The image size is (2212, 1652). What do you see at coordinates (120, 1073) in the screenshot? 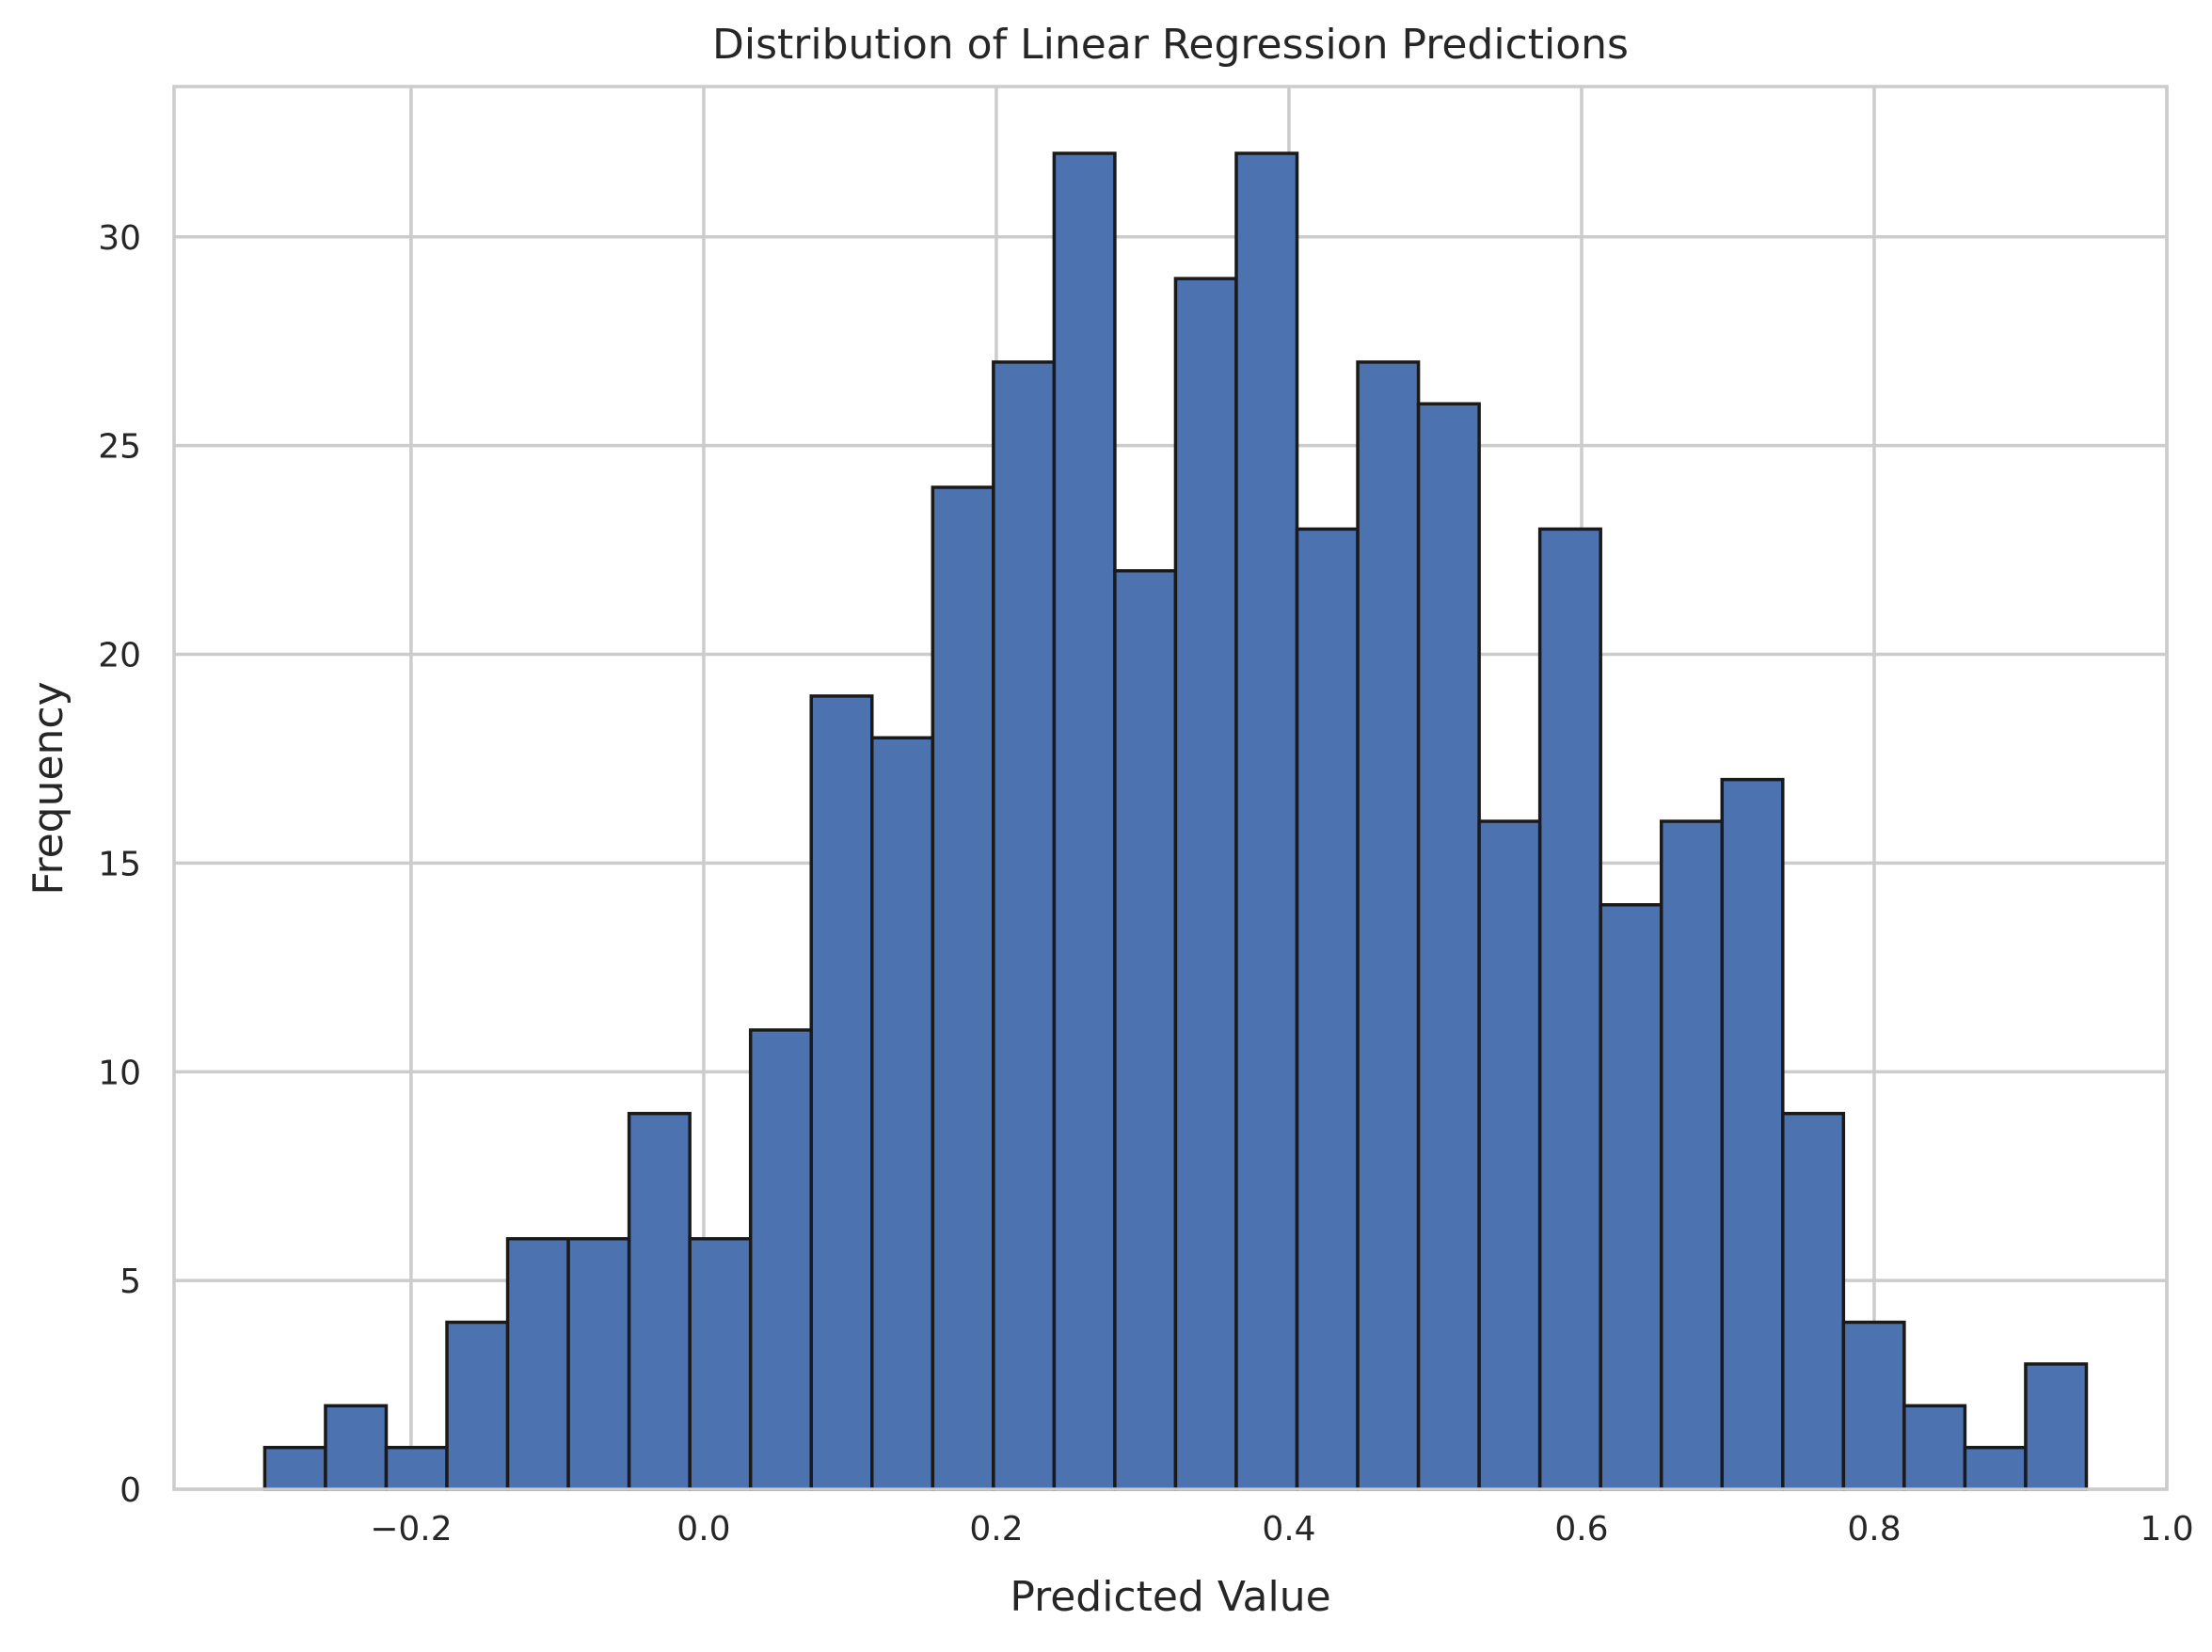
I see `y-tick-label: 10` at bounding box center [120, 1073].